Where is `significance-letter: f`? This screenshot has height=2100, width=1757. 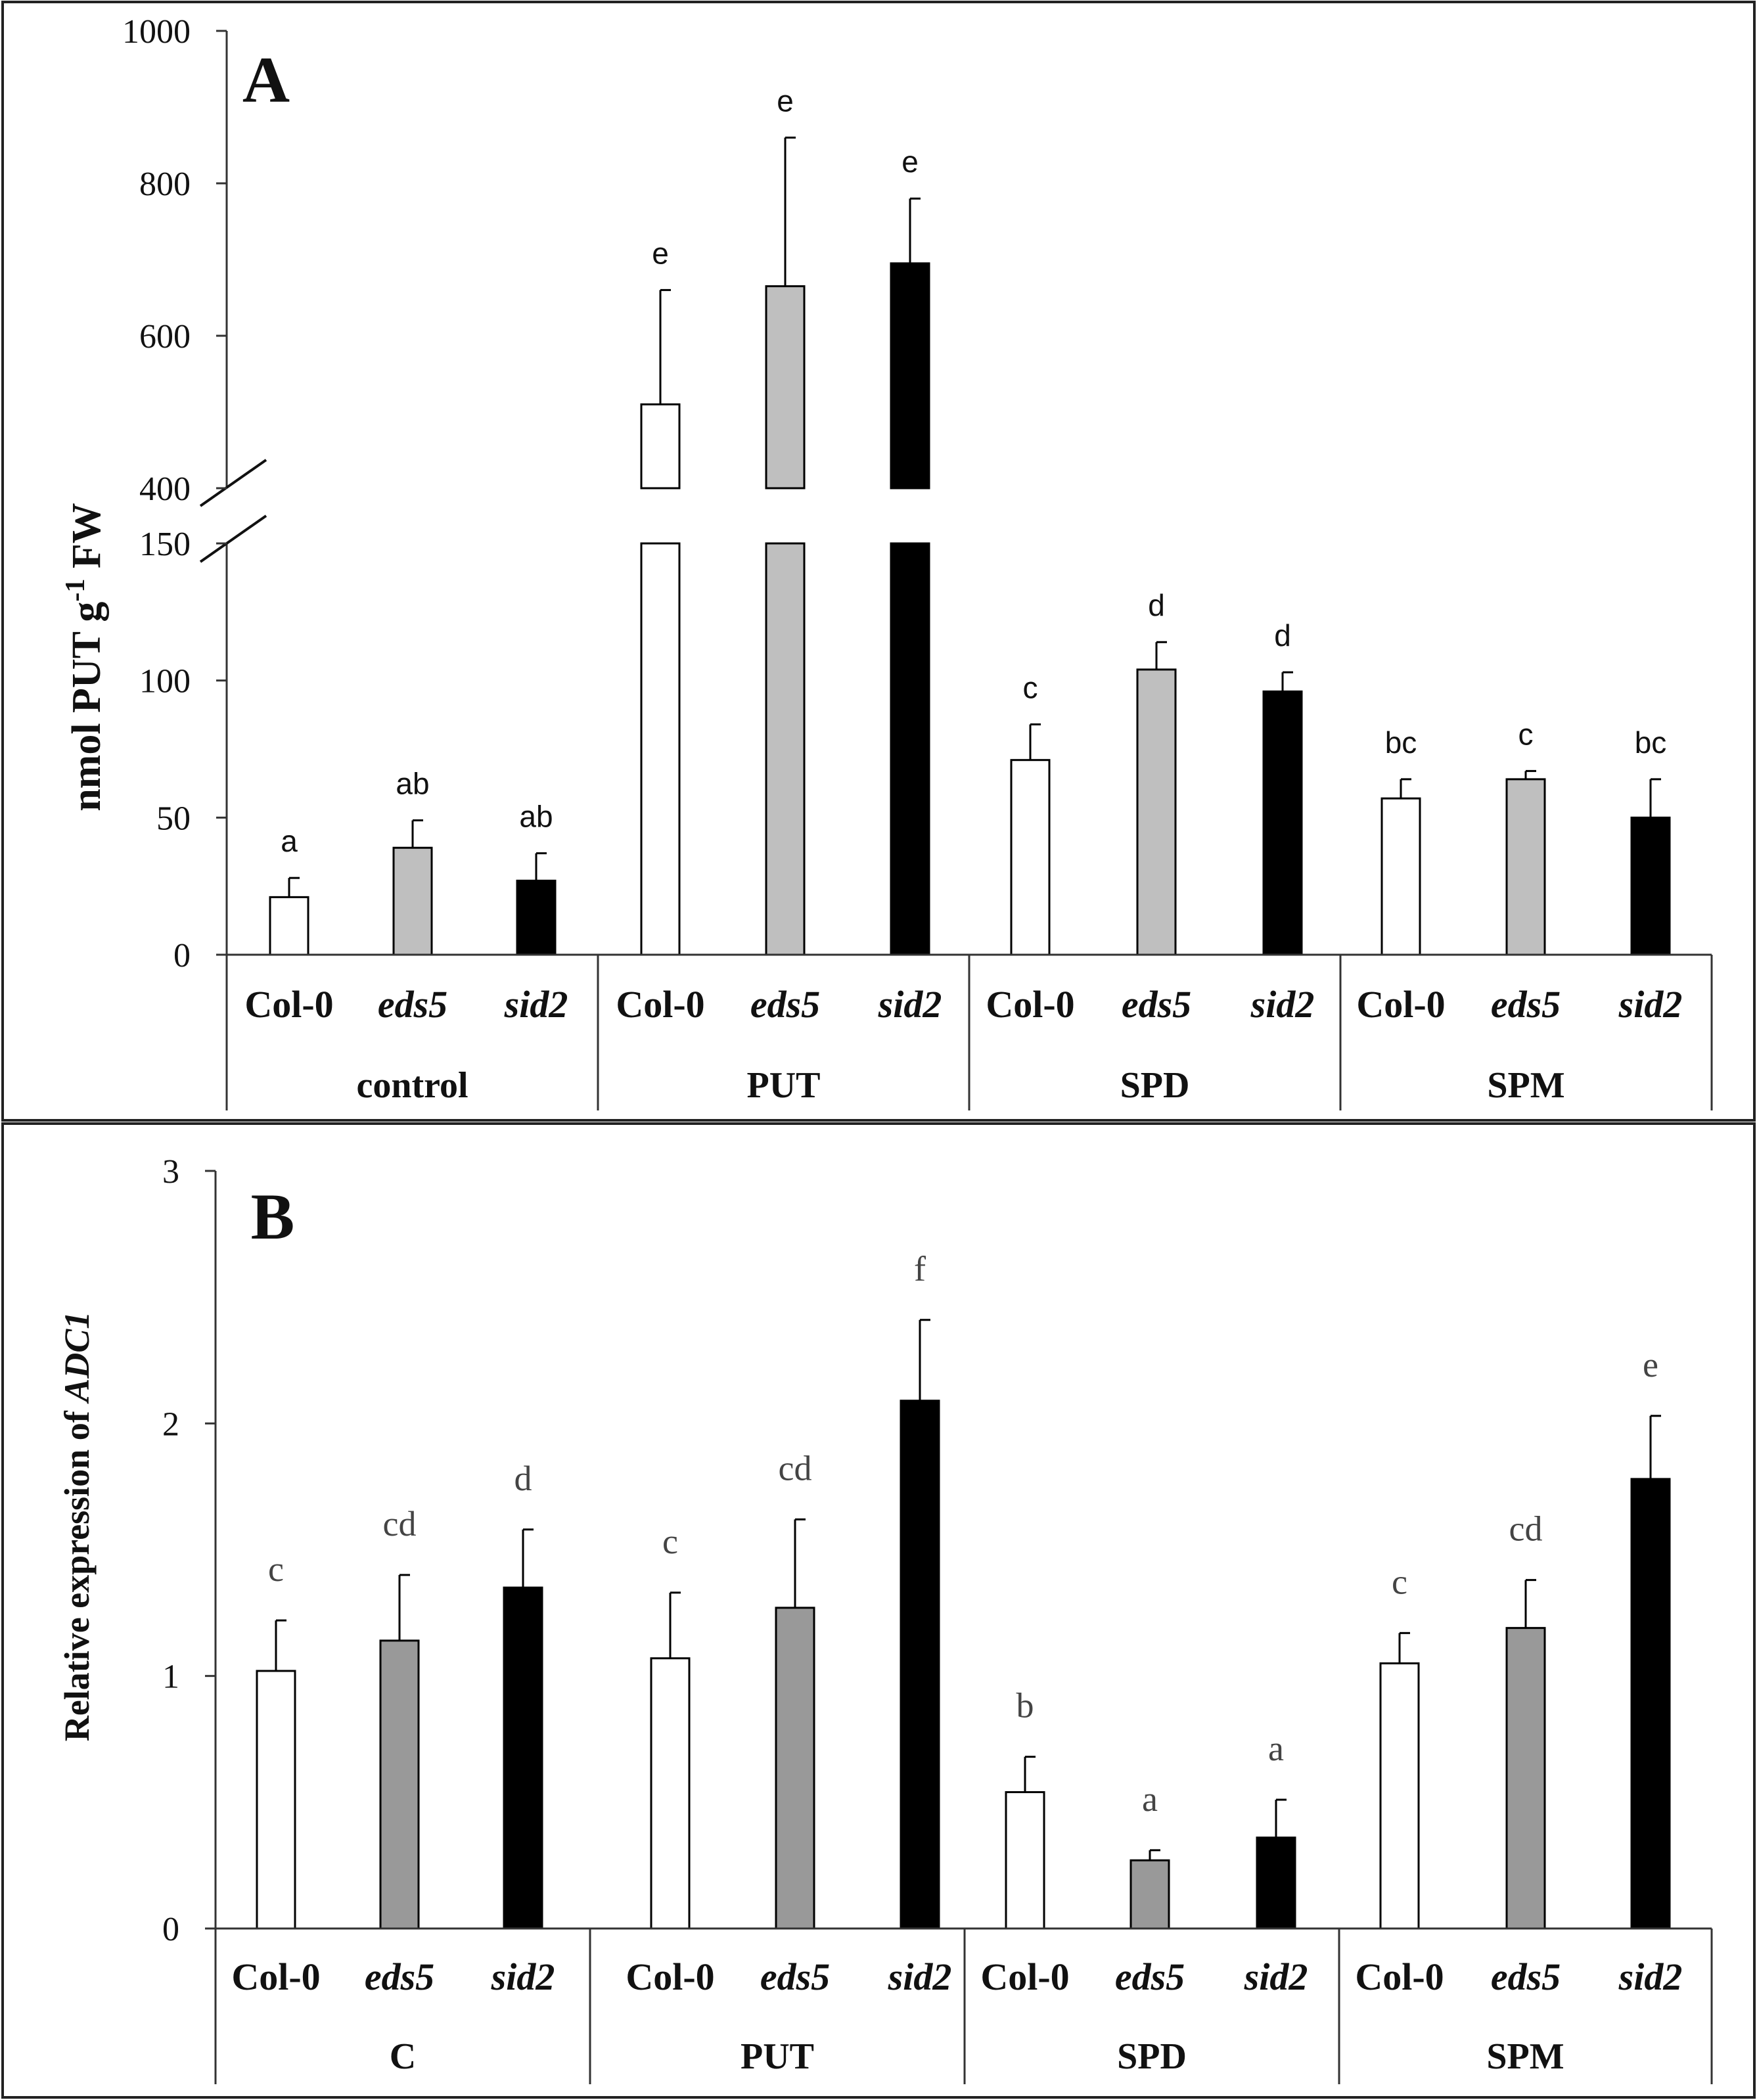
significance-letter: f is located at coordinates (920, 1269).